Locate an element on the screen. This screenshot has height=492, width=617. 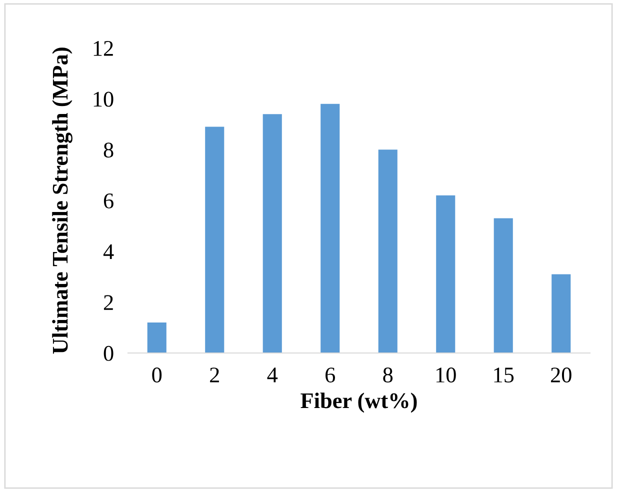
y-tick-label: 2 is located at coordinates (108, 302).